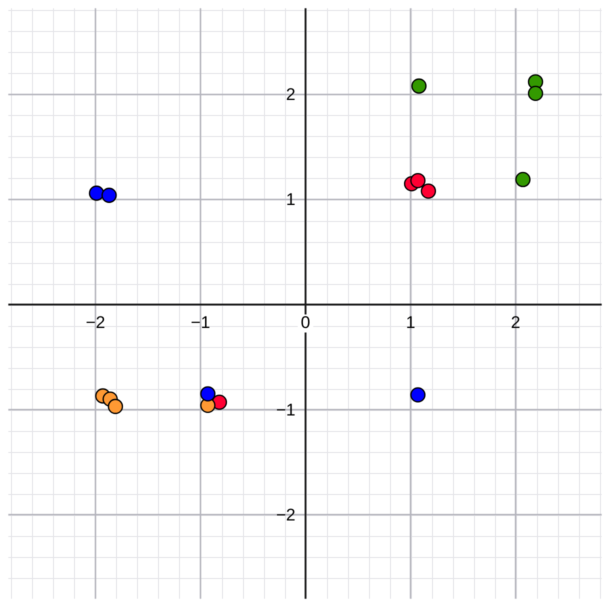 Image resolution: width=610 pixels, height=607 pixels. I want to click on x-tick-label: −1, so click(200, 322).